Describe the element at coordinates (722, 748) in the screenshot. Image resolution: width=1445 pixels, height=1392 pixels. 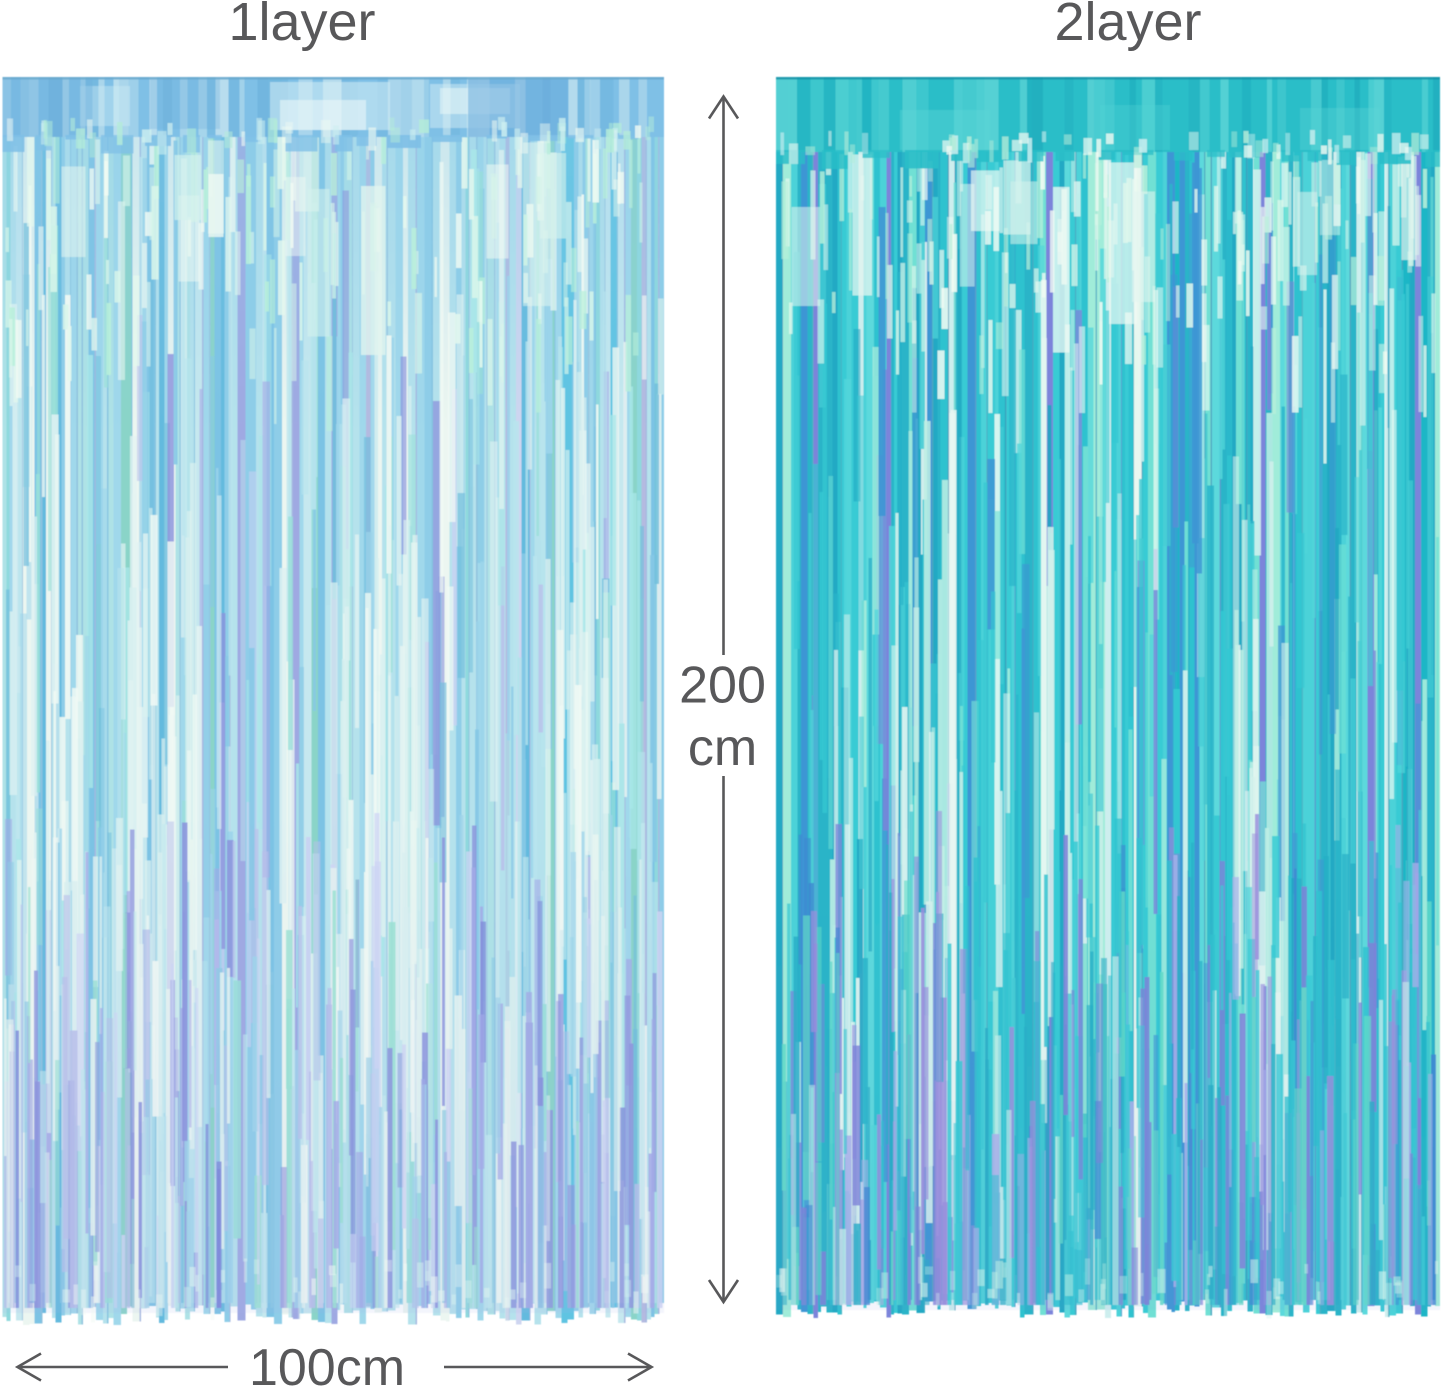
I see `svg-text: cm` at that location.